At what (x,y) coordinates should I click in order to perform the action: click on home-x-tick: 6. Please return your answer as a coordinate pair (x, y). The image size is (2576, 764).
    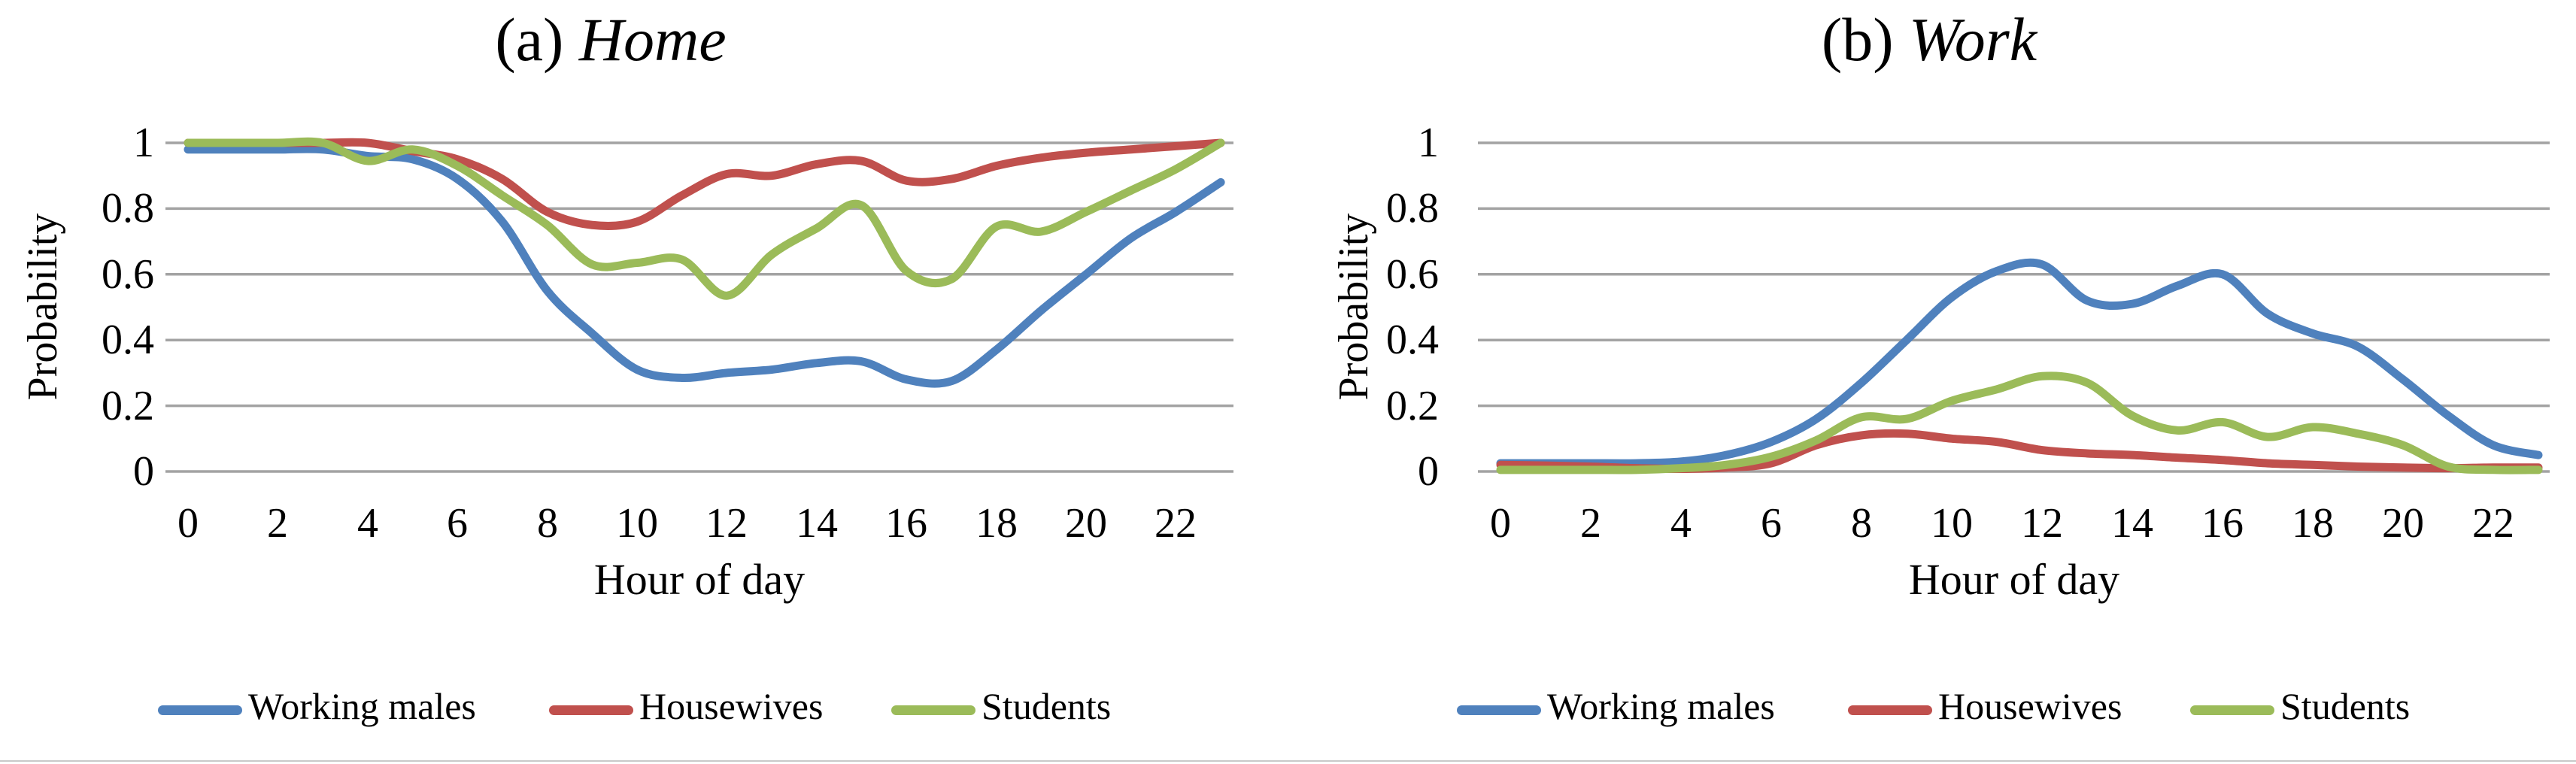
    Looking at the image, I should click on (457, 523).